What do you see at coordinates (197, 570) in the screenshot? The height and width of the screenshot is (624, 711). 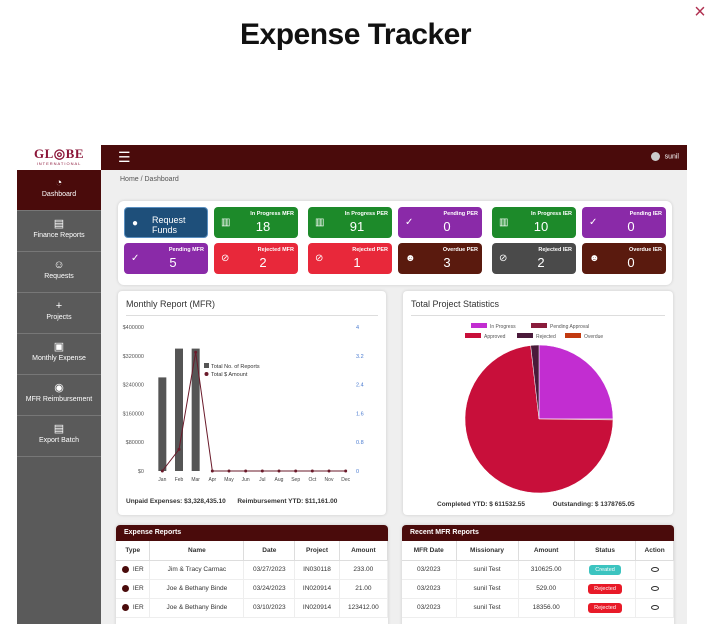 I see `table-cell: Jim & Tracy Carmac` at bounding box center [197, 570].